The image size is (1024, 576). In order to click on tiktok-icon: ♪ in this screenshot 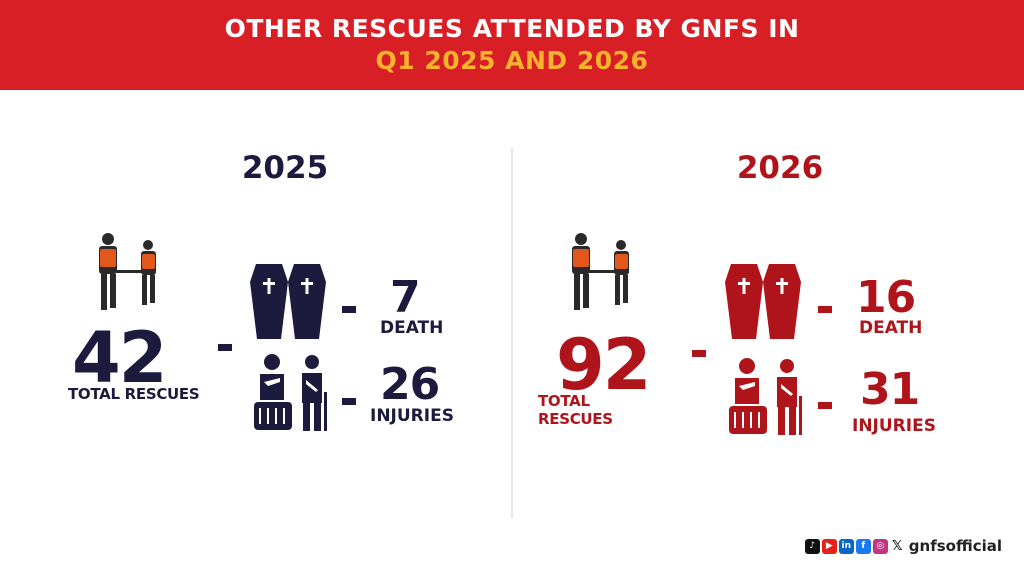, I will do `click(812, 546)`.